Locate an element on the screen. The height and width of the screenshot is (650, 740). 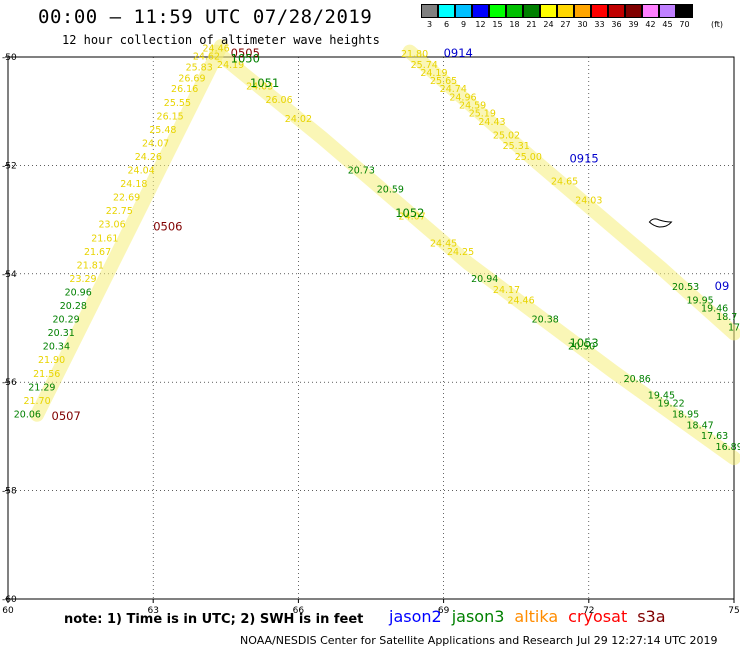
swh-label: 22.75 is located at coordinates (119, 211).